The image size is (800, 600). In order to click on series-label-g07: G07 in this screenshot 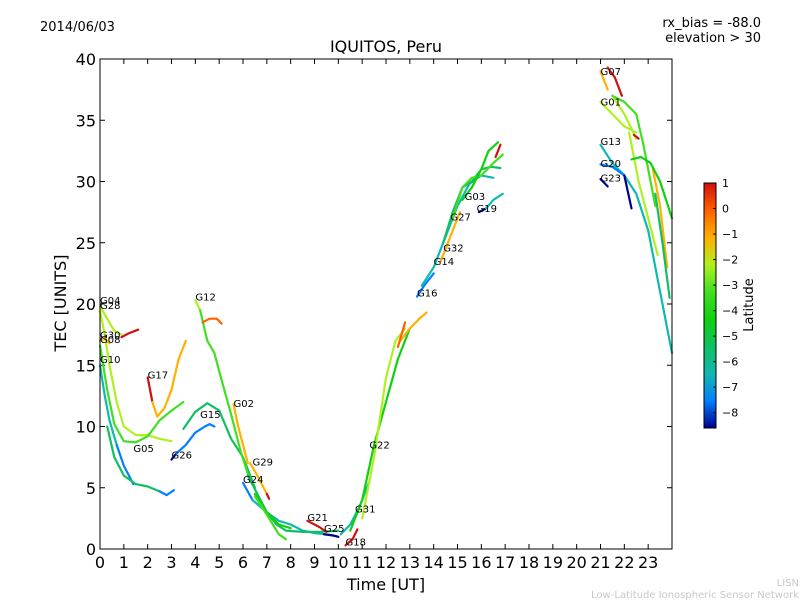, I will do `click(611, 72)`.